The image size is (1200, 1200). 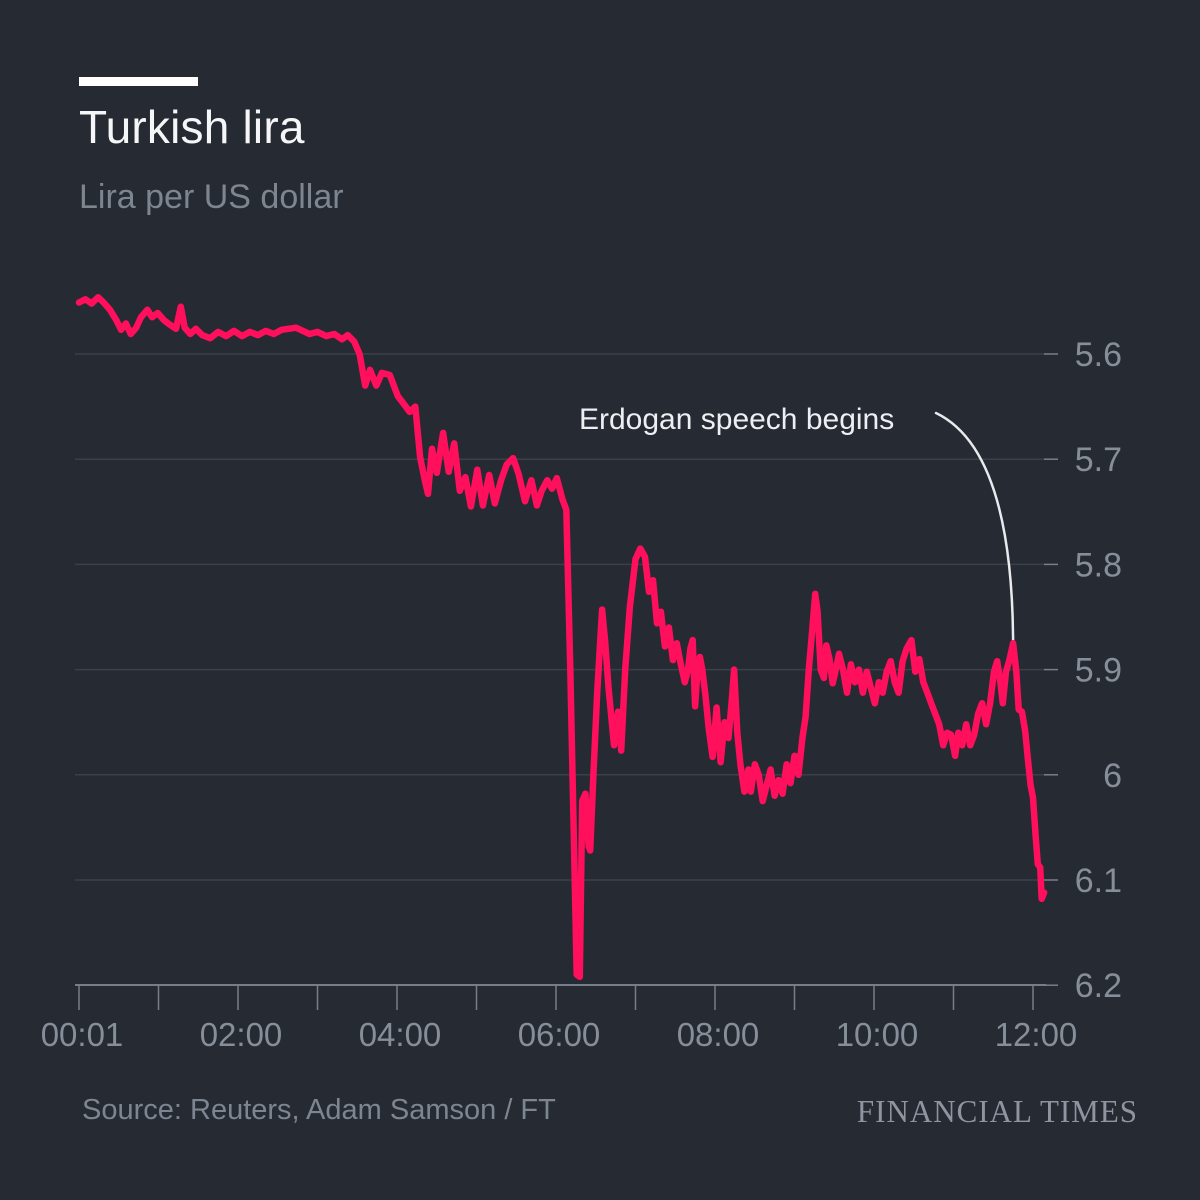 What do you see at coordinates (400, 1034) in the screenshot?
I see `x-axis-label: 04:00` at bounding box center [400, 1034].